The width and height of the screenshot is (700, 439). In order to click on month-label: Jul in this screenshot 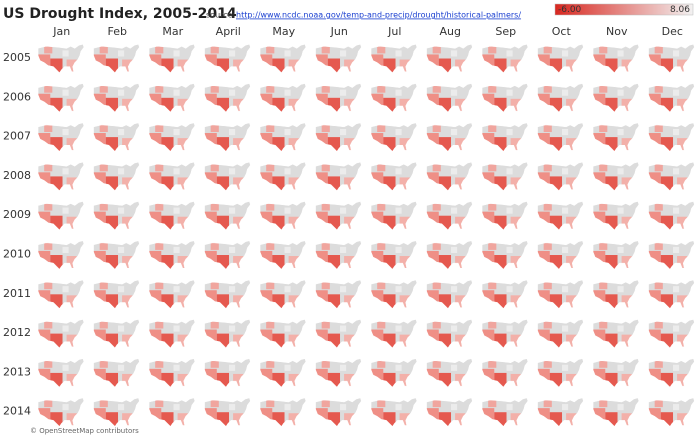, I will do `click(394, 31)`.